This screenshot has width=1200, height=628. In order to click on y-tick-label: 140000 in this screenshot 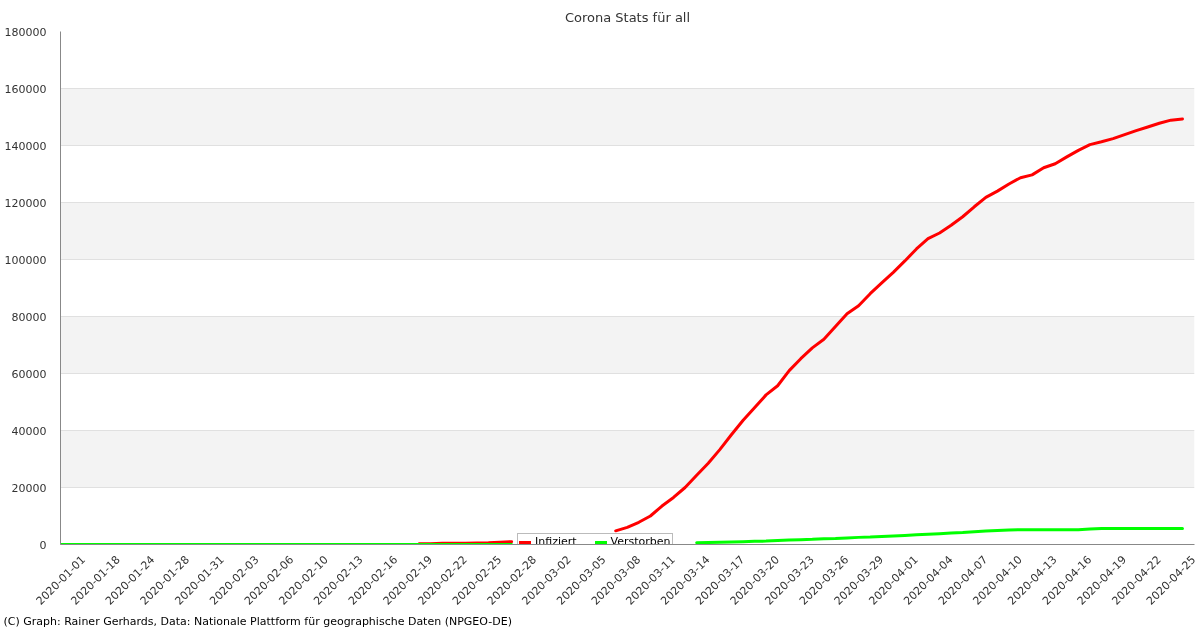, I will do `click(25, 146)`.